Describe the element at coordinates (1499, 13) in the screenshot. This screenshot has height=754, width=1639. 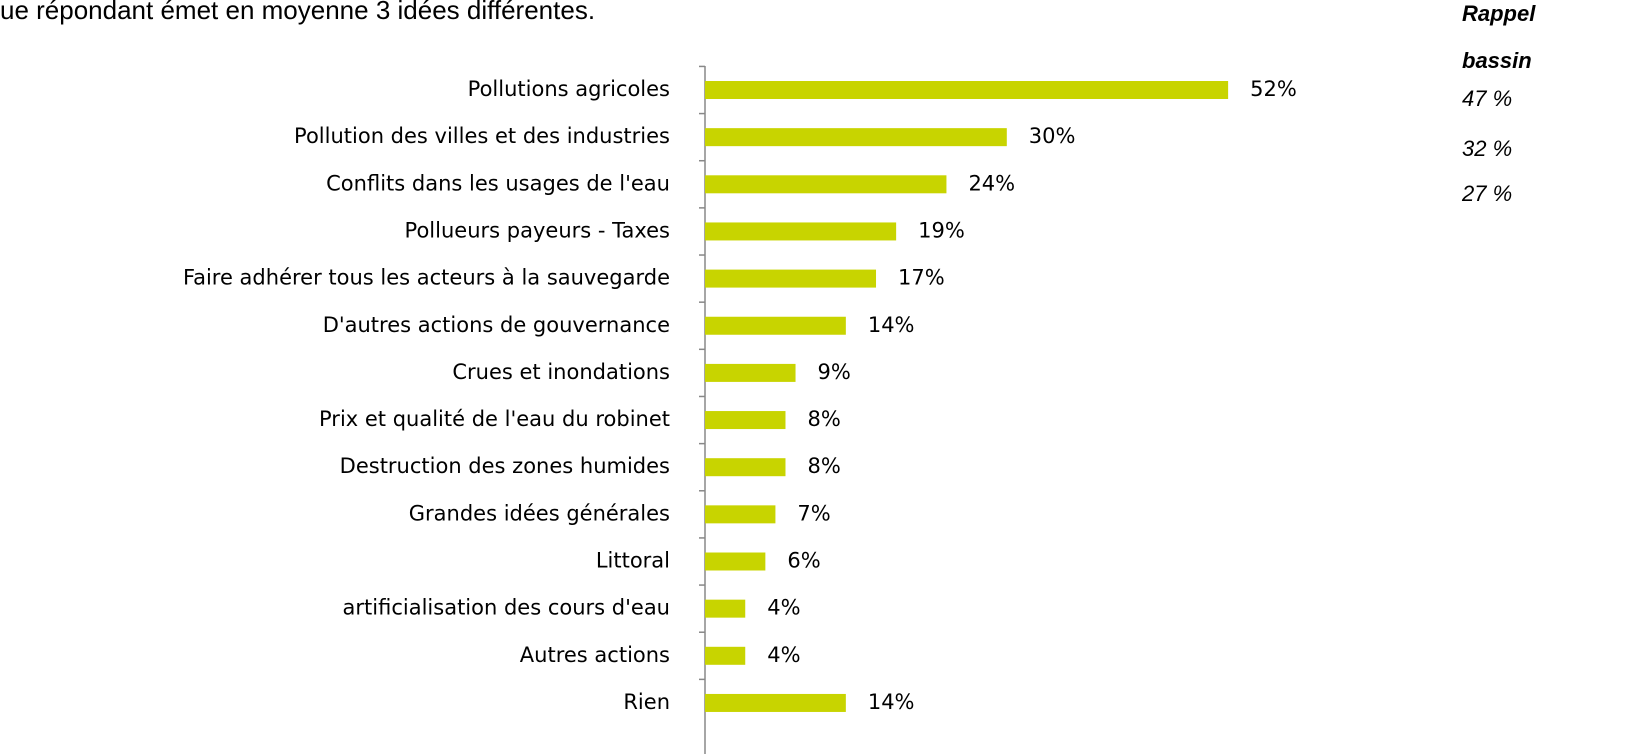
I see `annotation: Rappel` at that location.